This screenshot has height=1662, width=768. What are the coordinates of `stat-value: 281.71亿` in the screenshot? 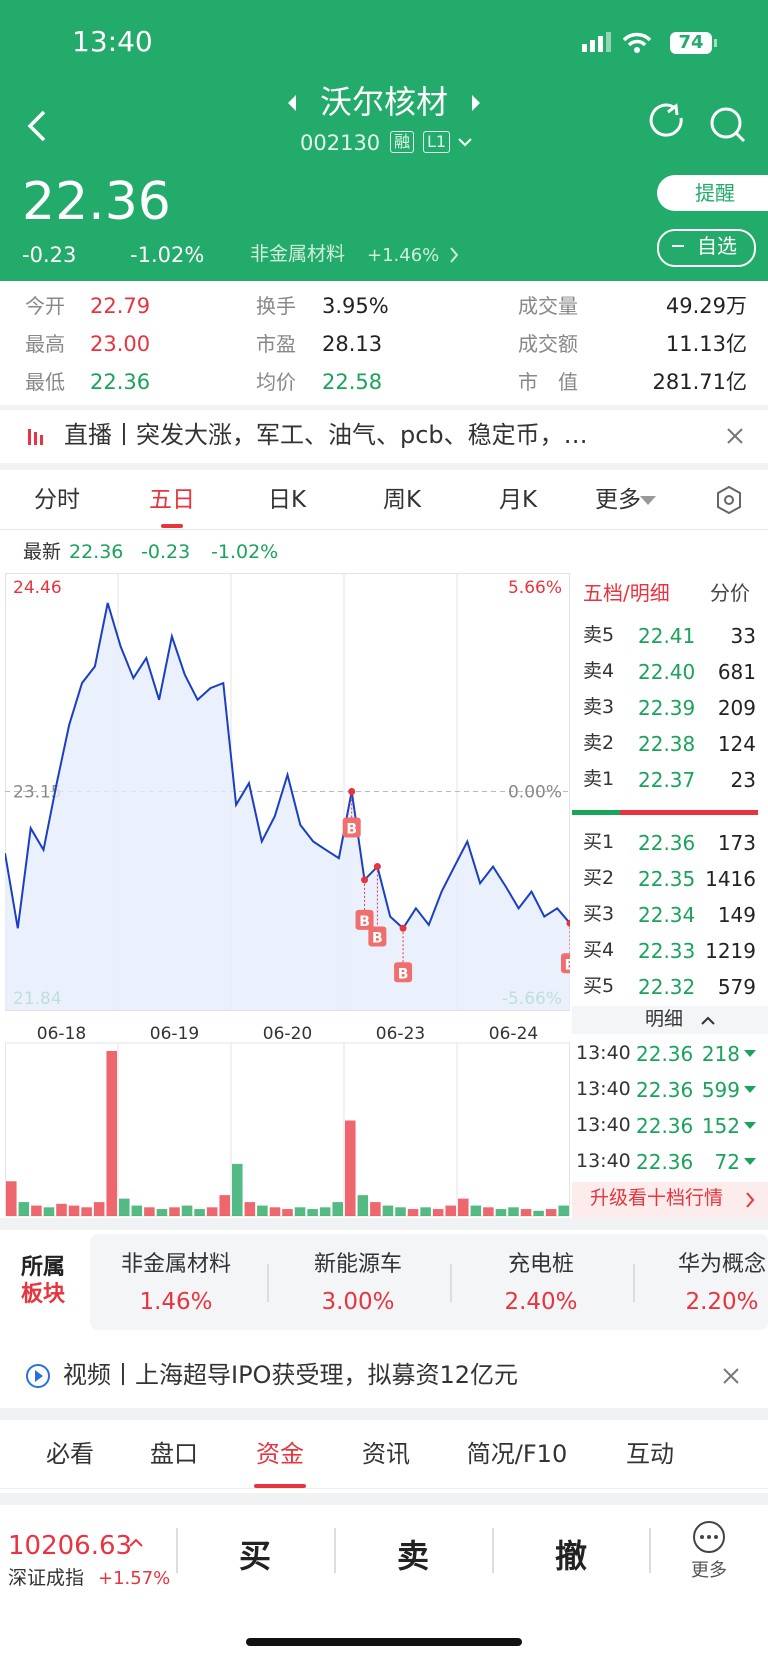 It's located at (699, 382).